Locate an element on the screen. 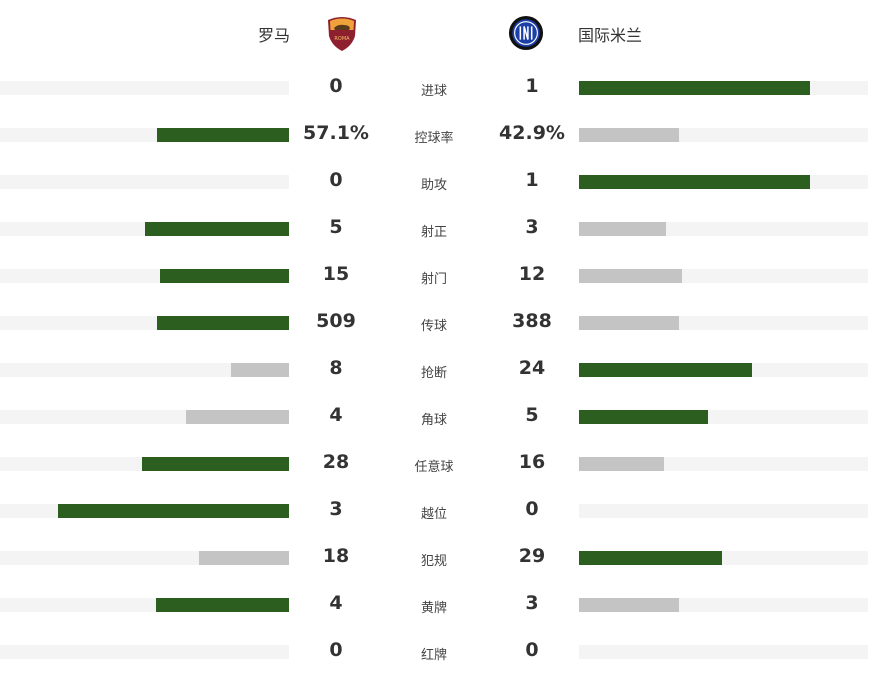 The height and width of the screenshot is (675, 874). away-stat-value: 29 is located at coordinates (532, 556).